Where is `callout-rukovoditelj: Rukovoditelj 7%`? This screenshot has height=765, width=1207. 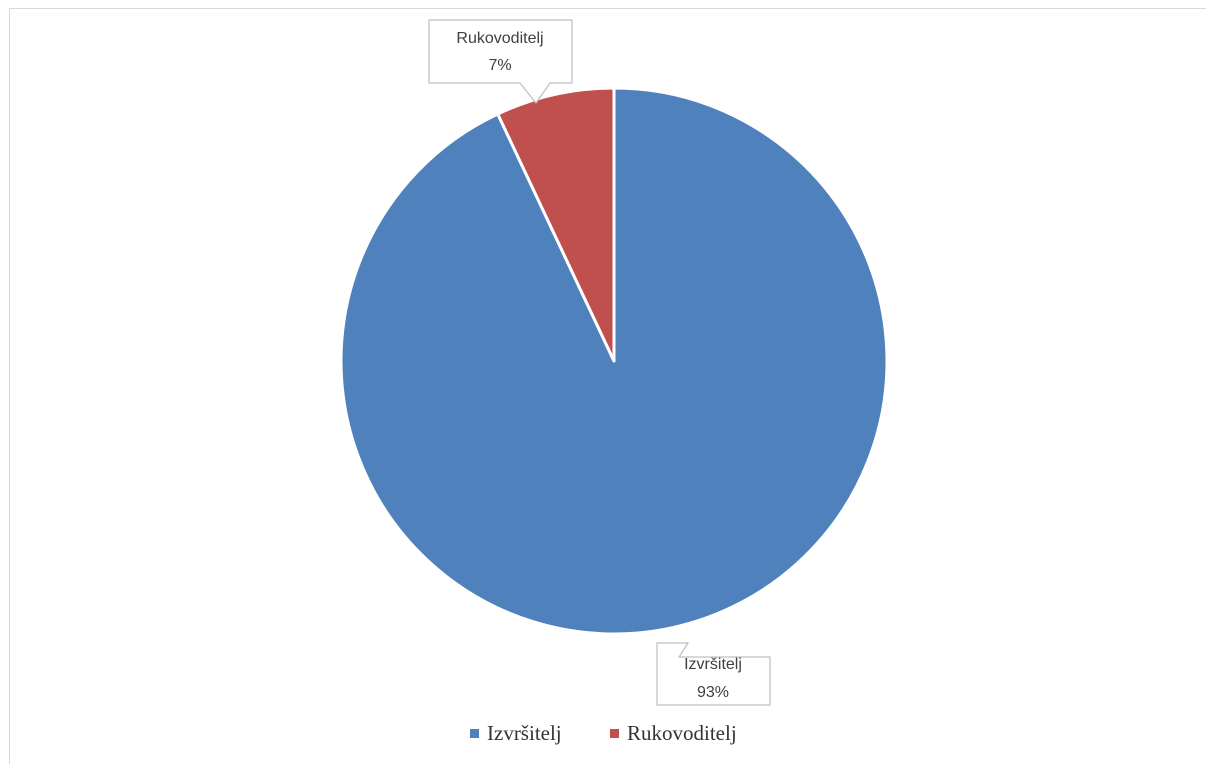 callout-rukovoditelj: Rukovoditelj 7% is located at coordinates (500, 62).